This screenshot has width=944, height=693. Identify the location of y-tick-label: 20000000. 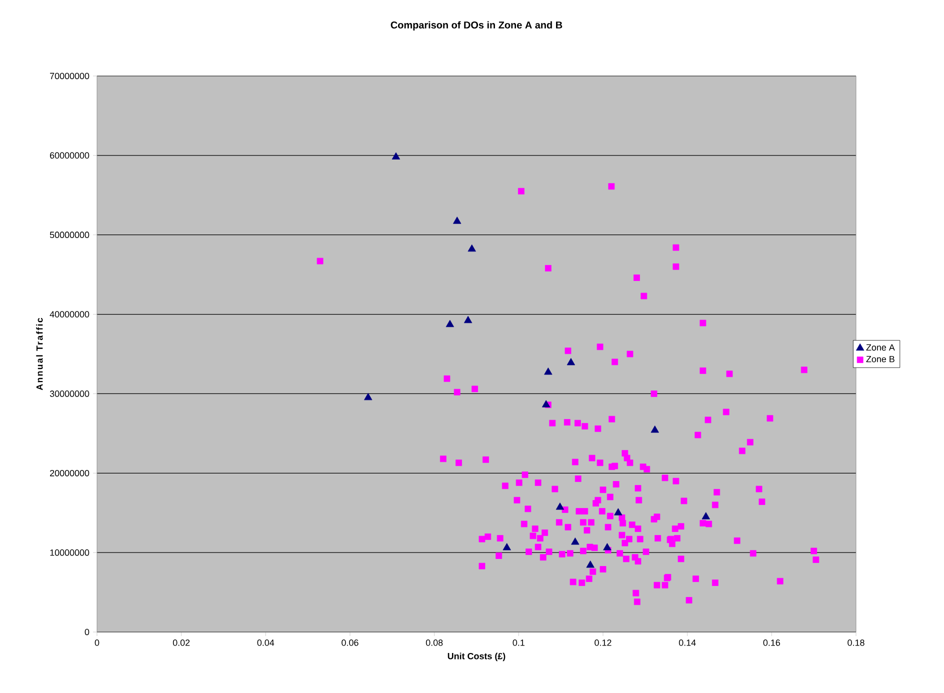
(70, 473).